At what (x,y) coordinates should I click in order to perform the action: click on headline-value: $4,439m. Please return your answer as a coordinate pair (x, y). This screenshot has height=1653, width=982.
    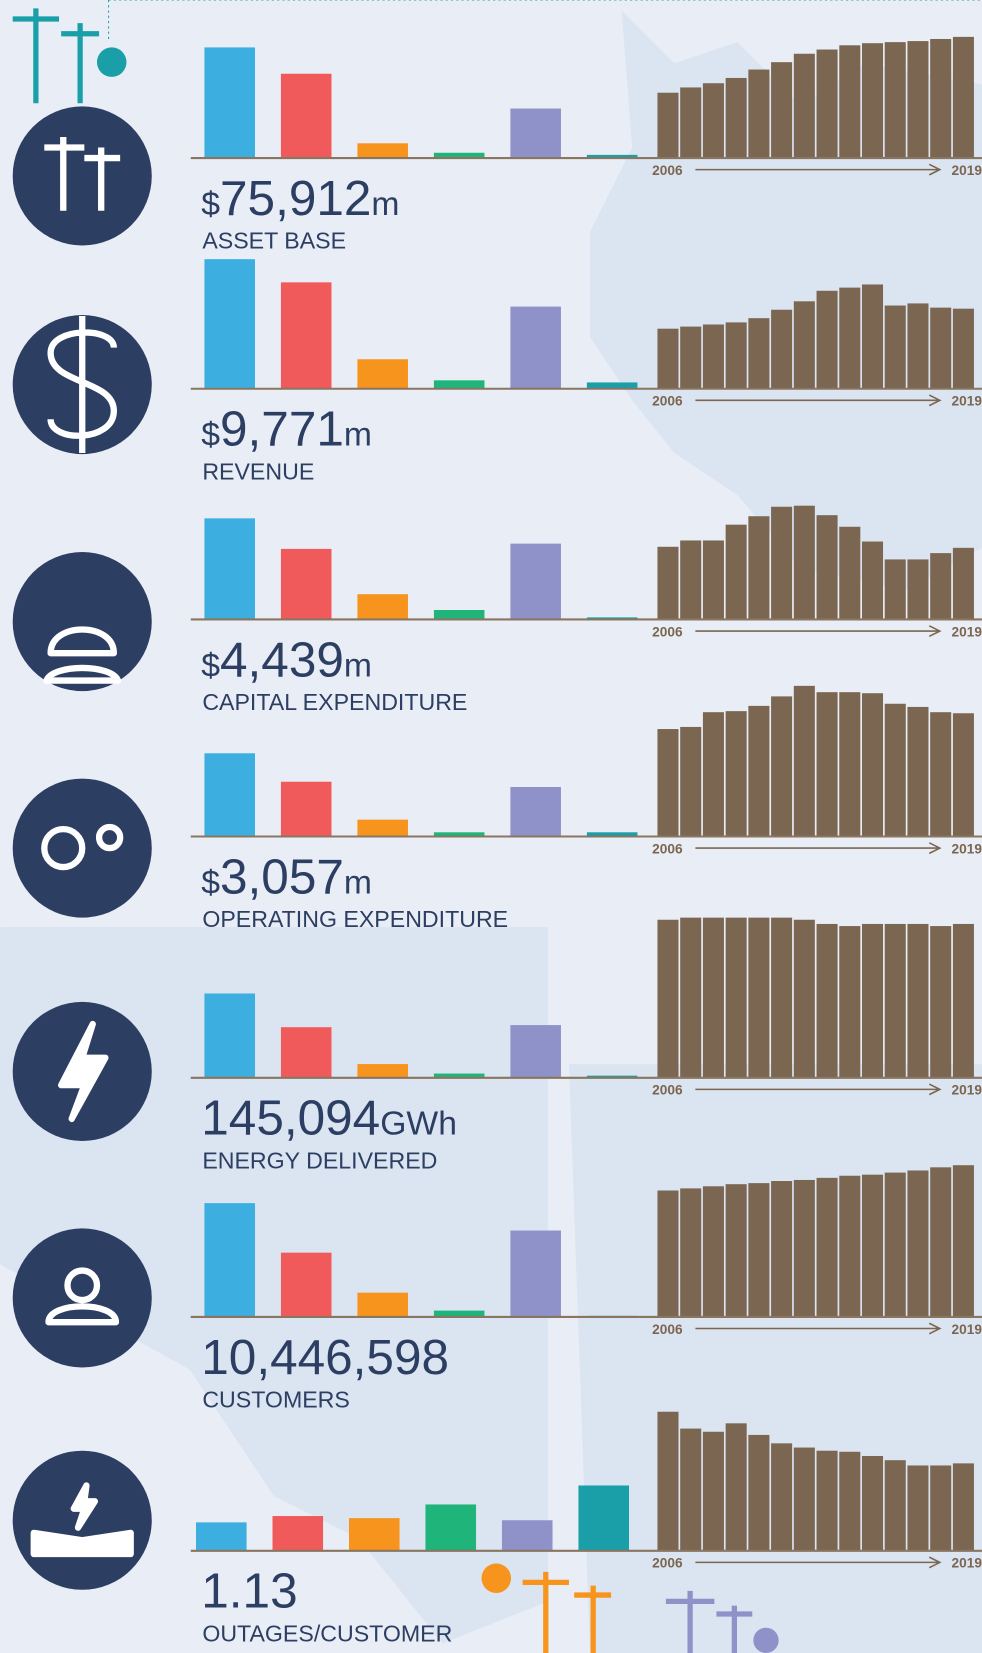
    Looking at the image, I should click on (286, 659).